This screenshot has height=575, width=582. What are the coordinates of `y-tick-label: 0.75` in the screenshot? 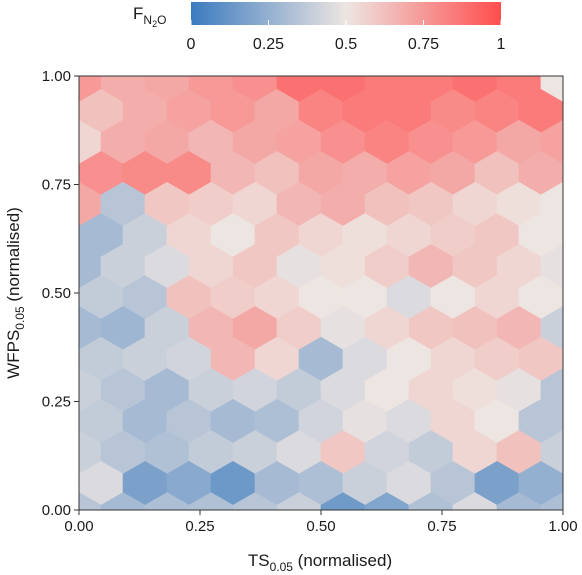 It's located at (56, 185).